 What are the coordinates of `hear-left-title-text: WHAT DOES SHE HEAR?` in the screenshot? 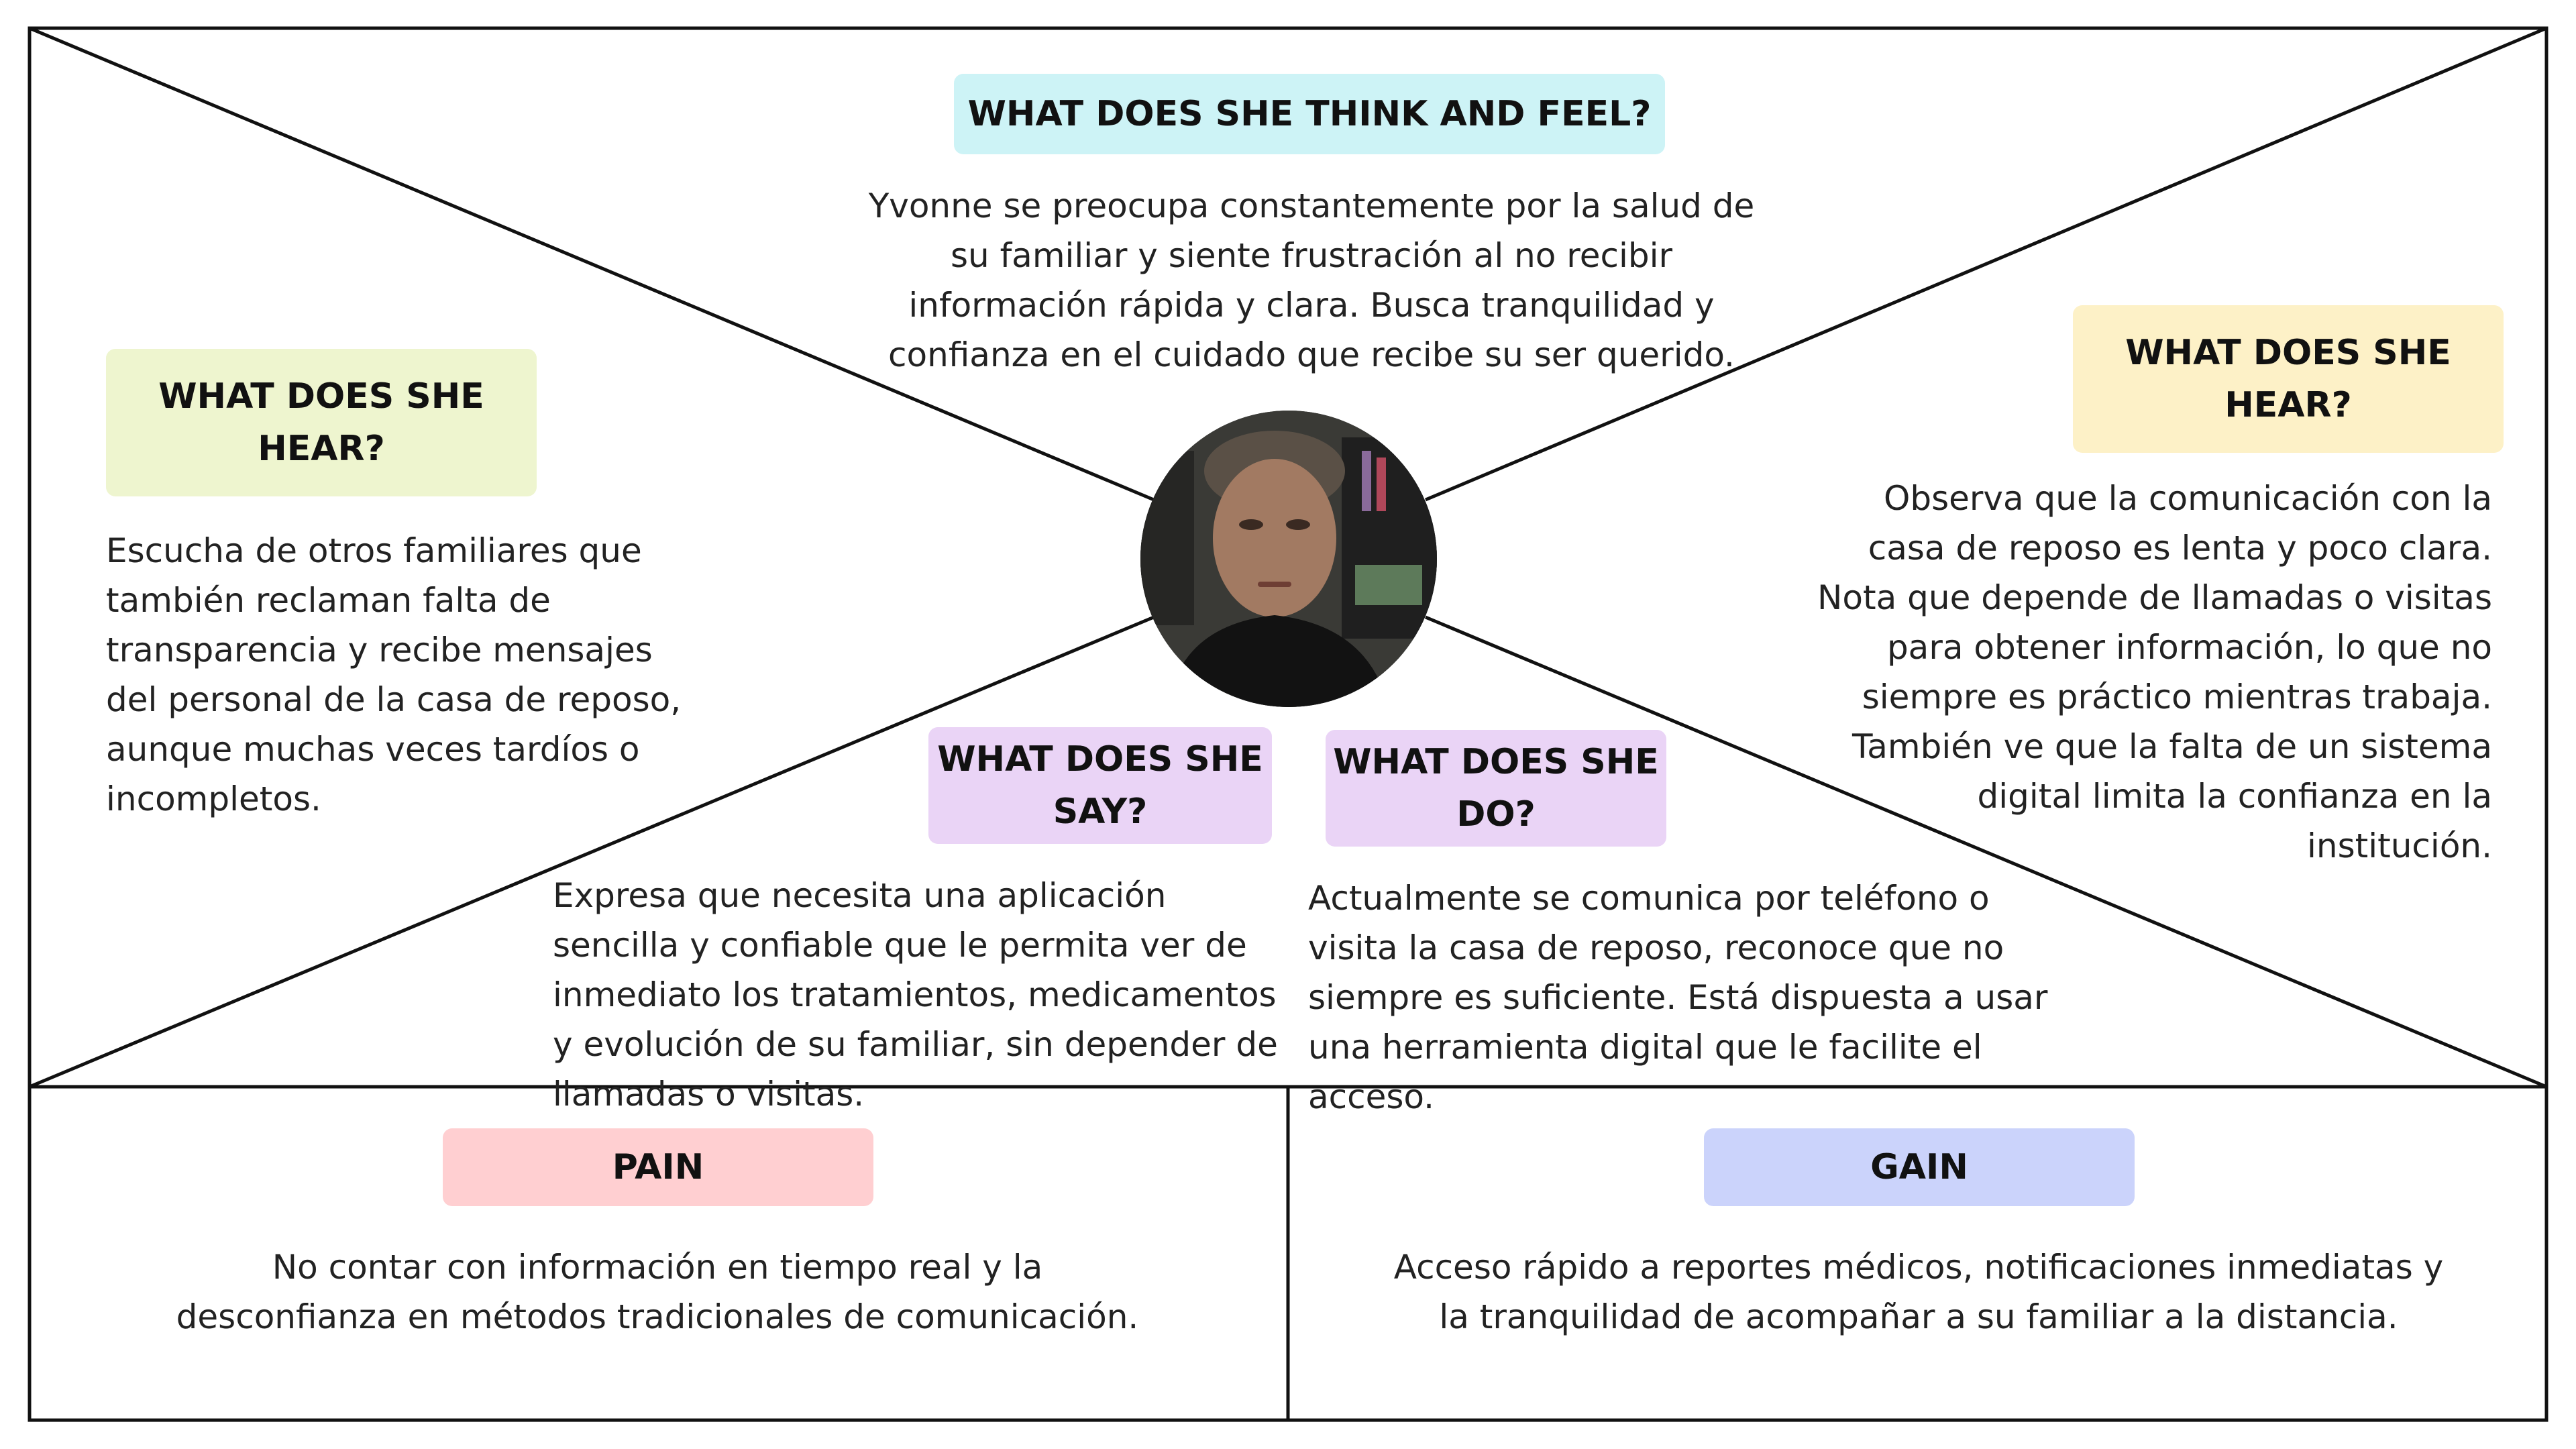 It's located at (321, 422).